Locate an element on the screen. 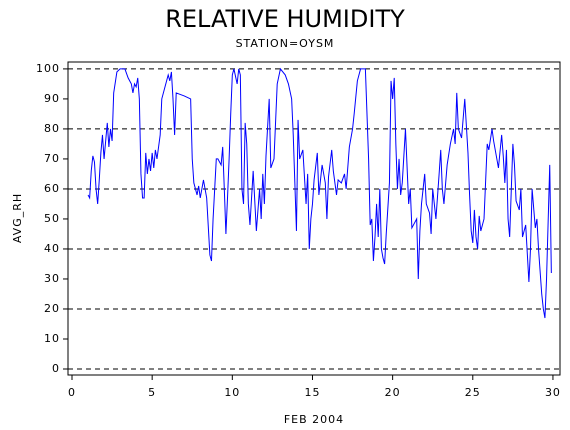 The image size is (570, 430). y-tick-label: 90 is located at coordinates (52, 98).